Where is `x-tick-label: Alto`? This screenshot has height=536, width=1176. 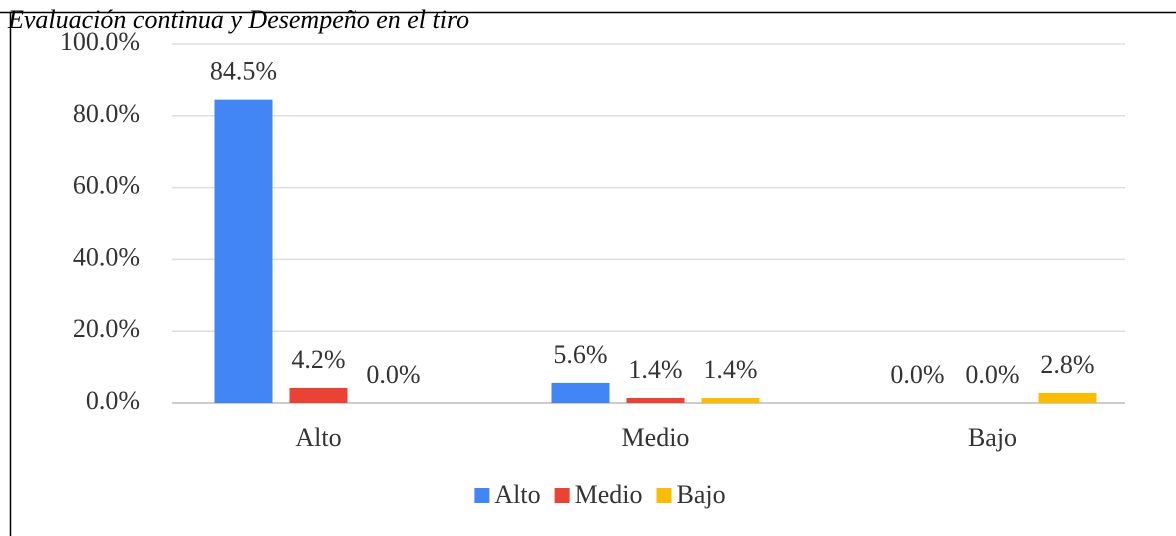 x-tick-label: Alto is located at coordinates (318, 437).